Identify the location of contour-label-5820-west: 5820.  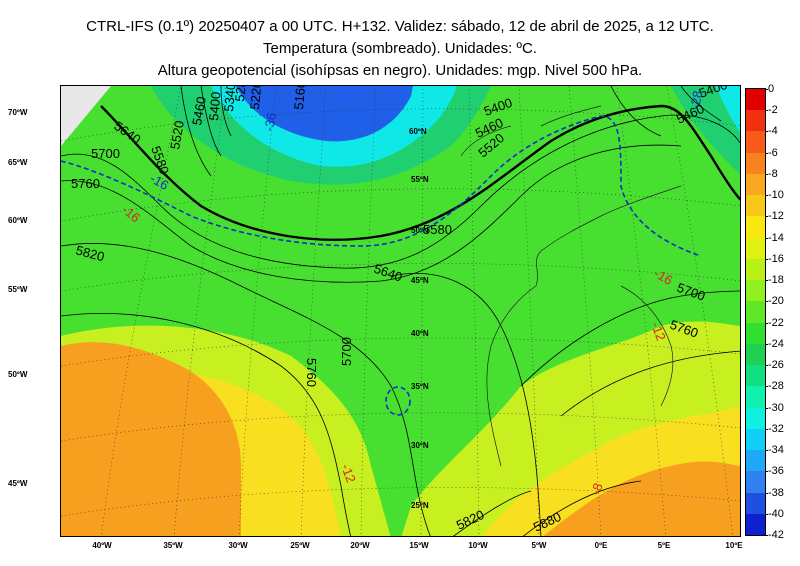
(90, 253).